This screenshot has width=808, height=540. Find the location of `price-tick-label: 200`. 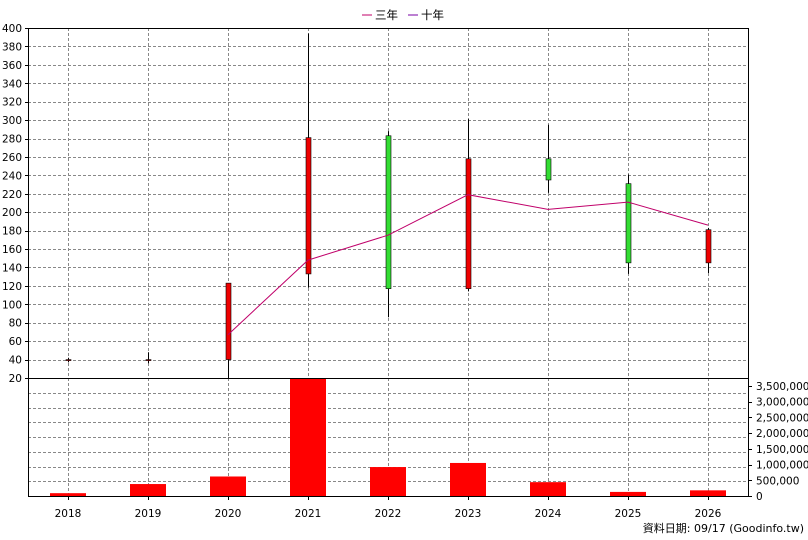

price-tick-label: 200 is located at coordinates (12, 213).